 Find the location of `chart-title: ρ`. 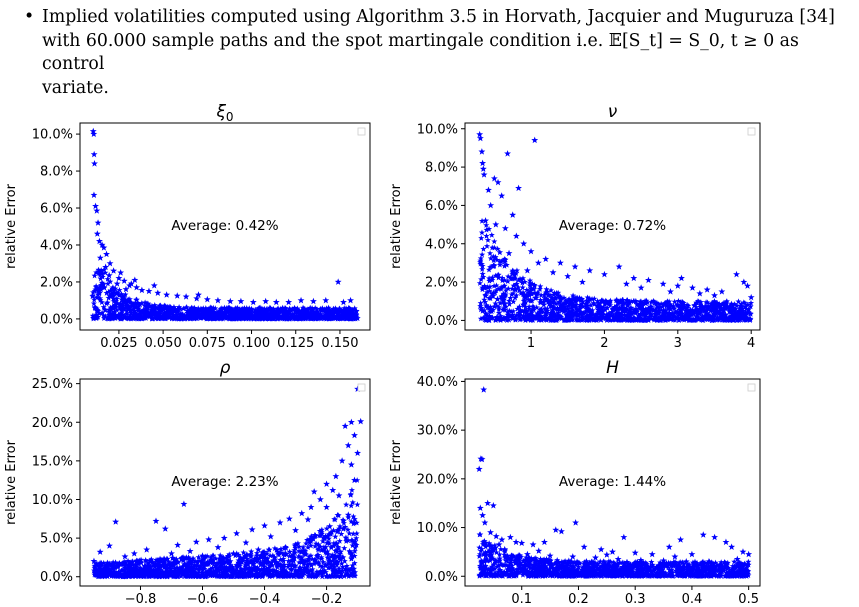

chart-title: ρ is located at coordinates (225, 368).